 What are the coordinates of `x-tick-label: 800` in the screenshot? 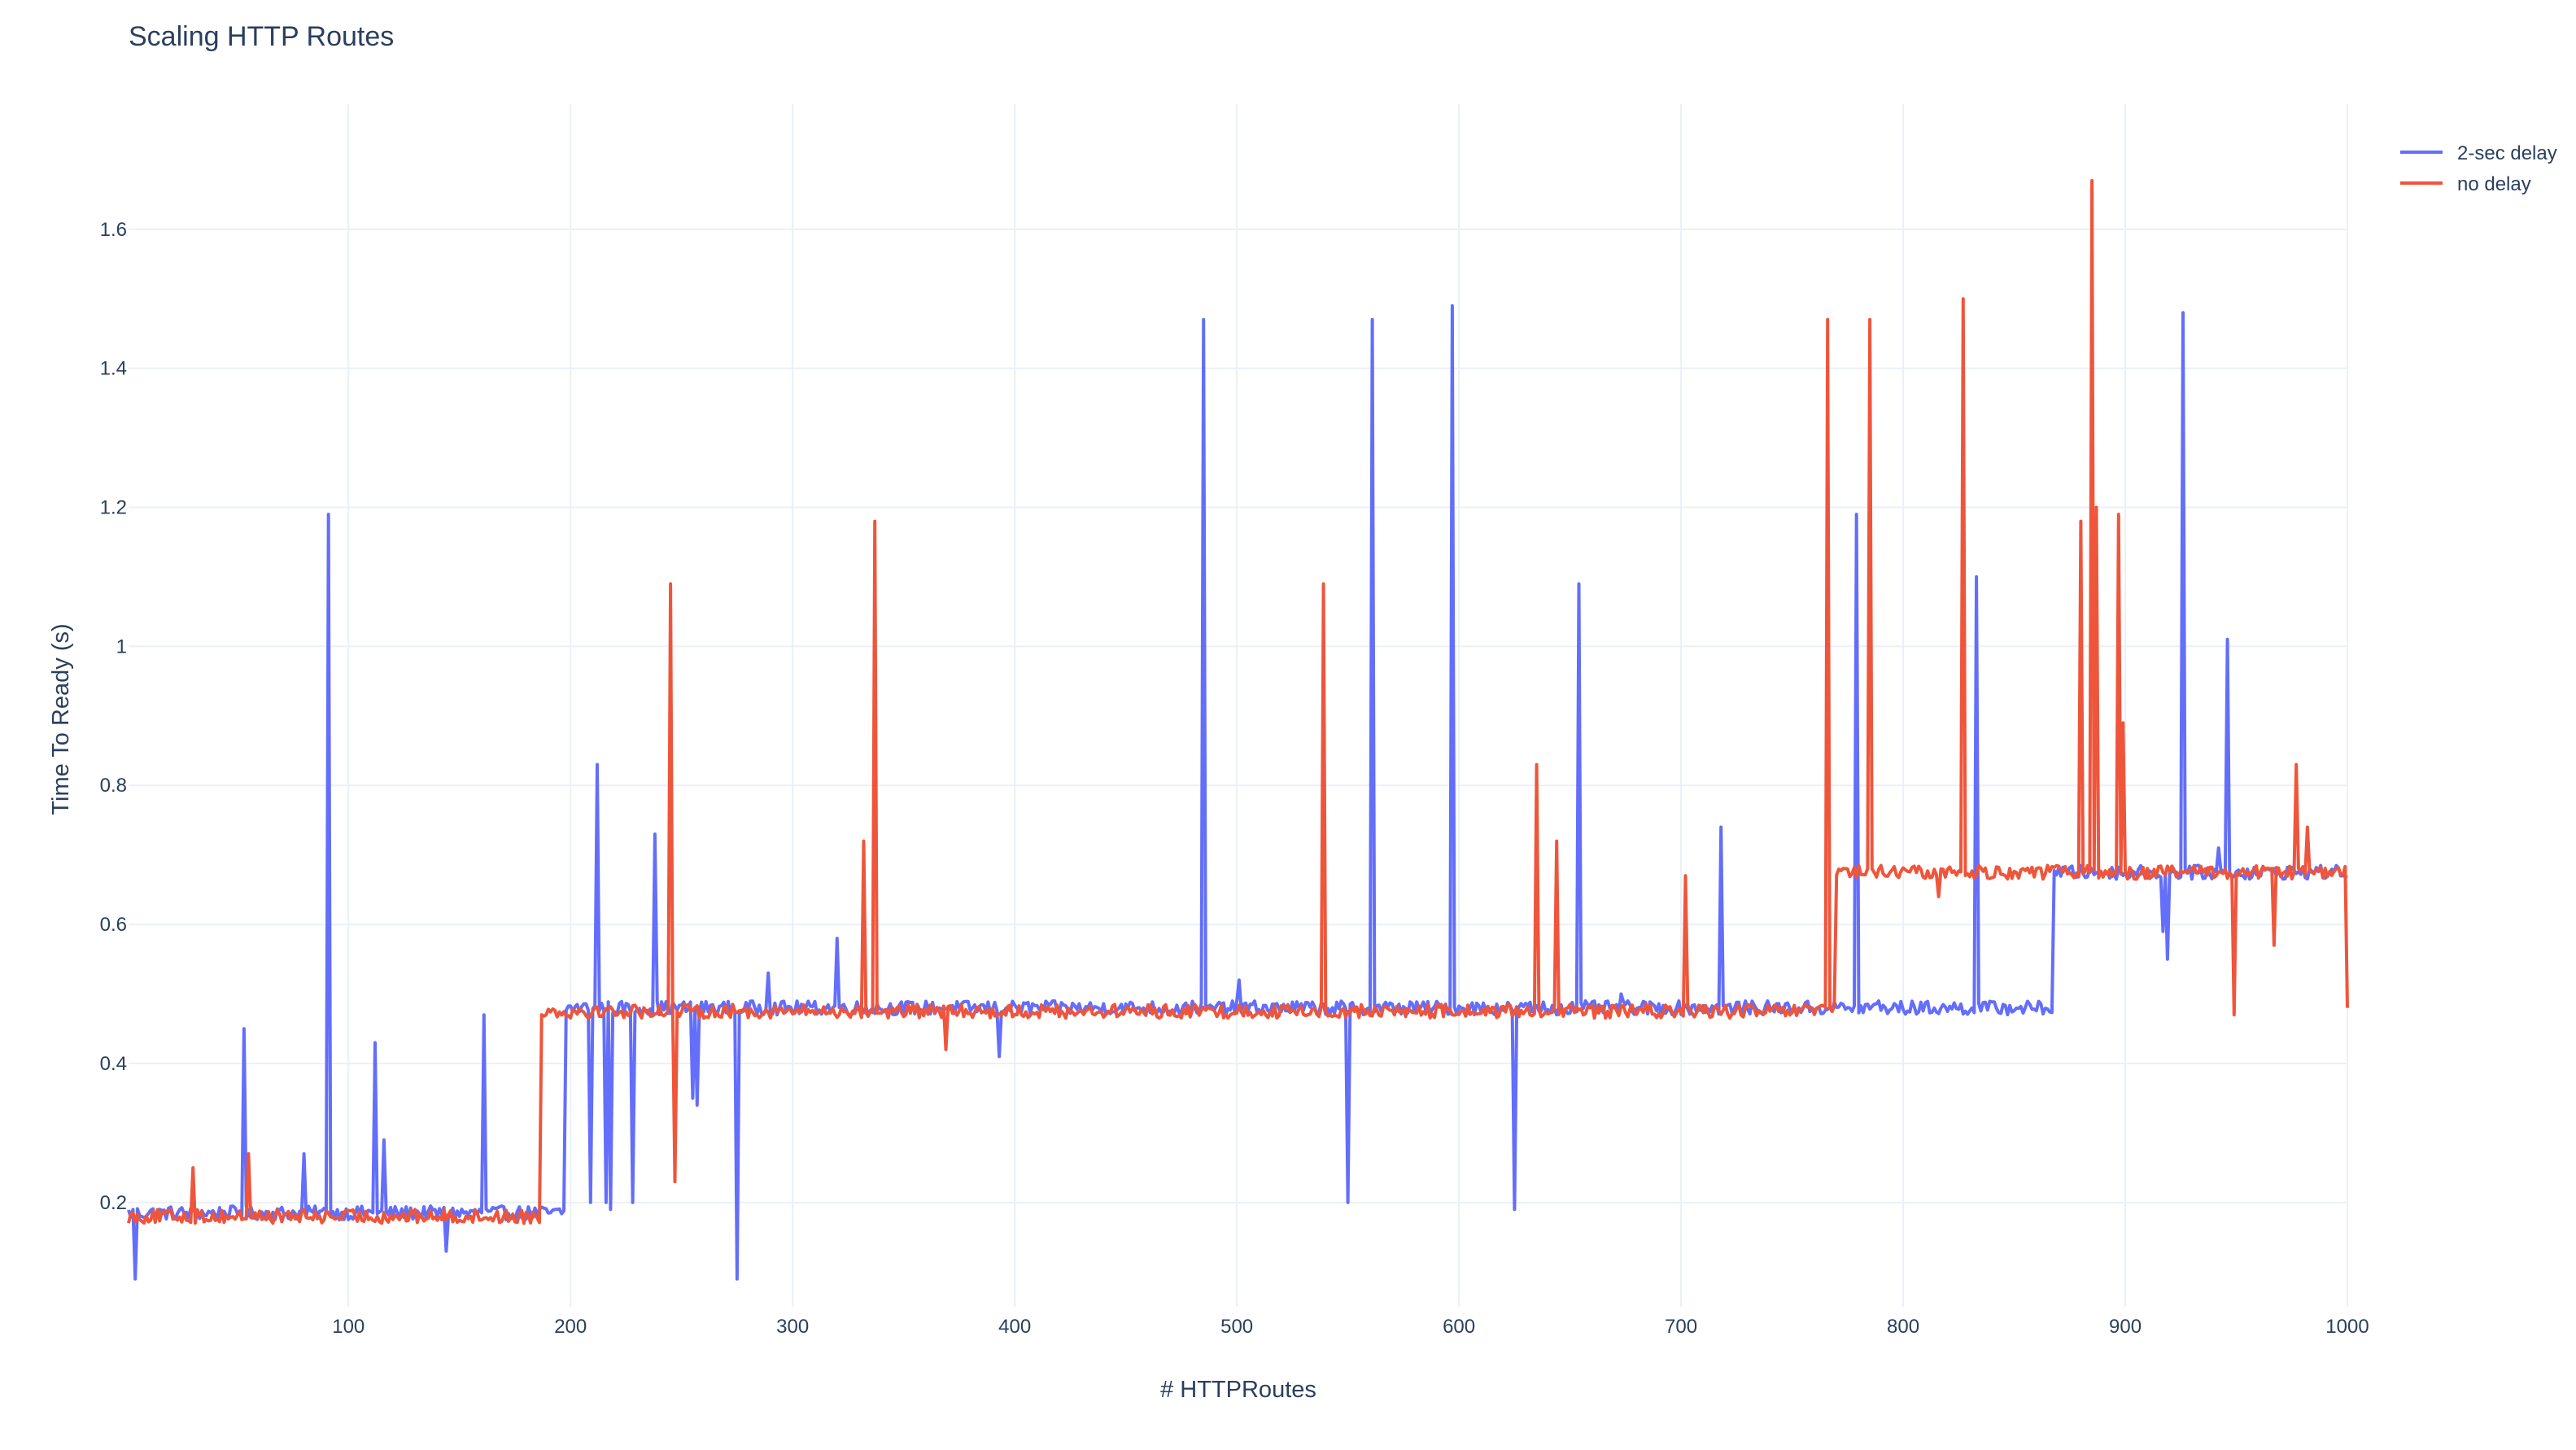 It's located at (1903, 1327).